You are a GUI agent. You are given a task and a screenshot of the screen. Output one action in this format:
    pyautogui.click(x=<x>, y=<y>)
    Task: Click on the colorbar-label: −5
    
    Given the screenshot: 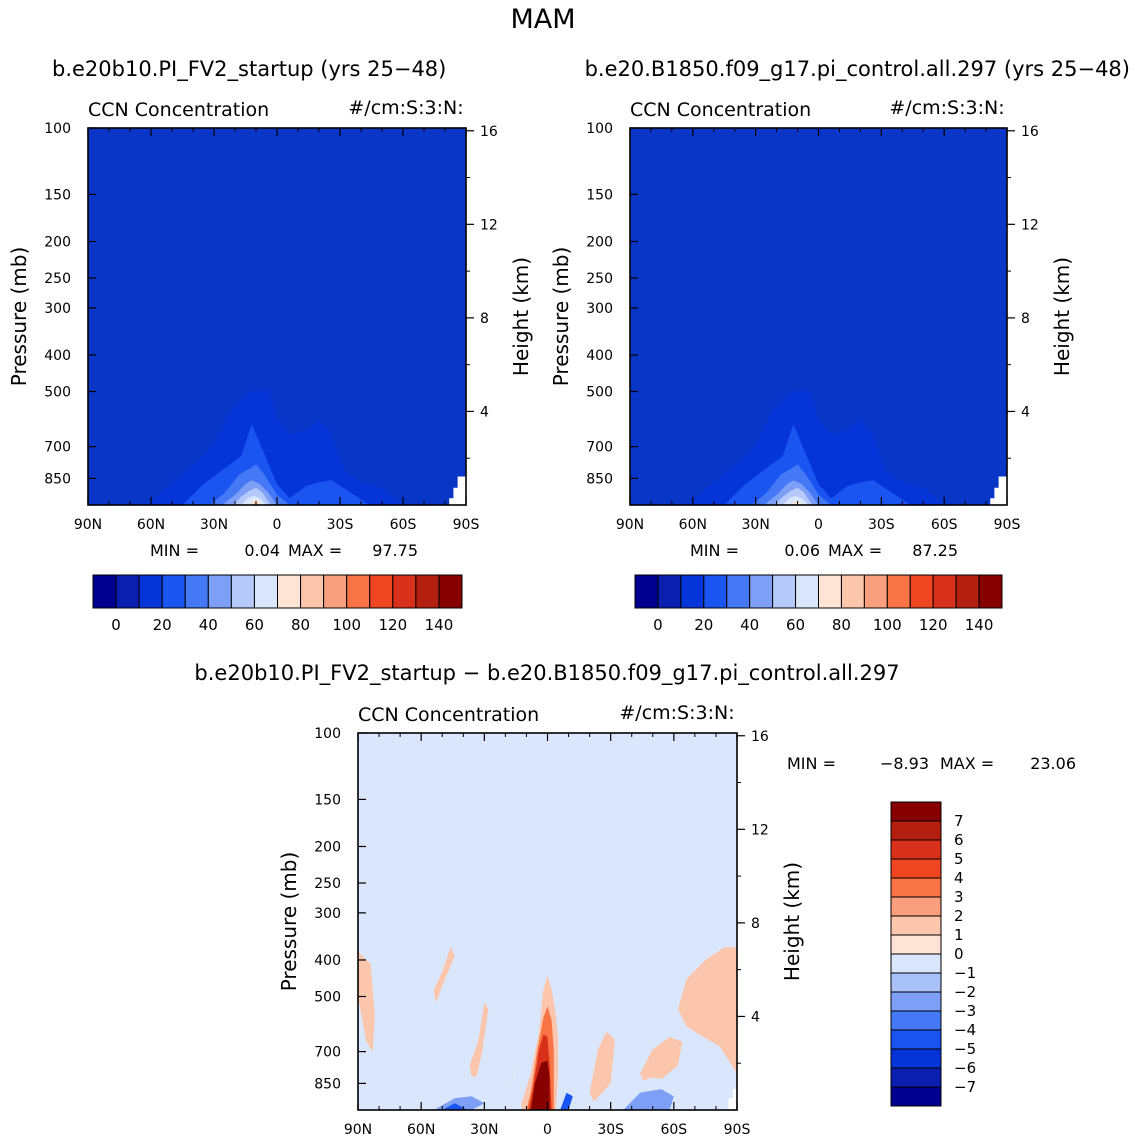 What is the action you would take?
    pyautogui.click(x=965, y=1049)
    